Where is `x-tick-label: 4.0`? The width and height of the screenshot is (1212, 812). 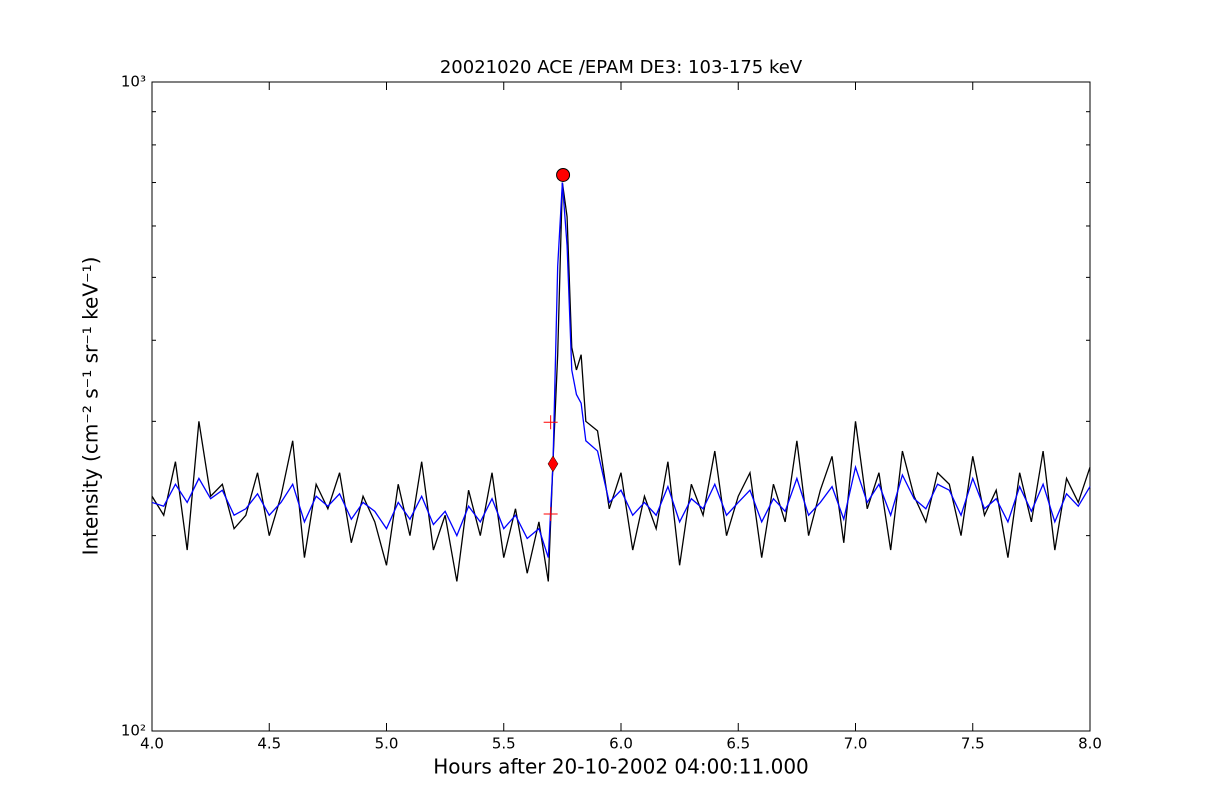 x-tick-label: 4.0 is located at coordinates (152, 744).